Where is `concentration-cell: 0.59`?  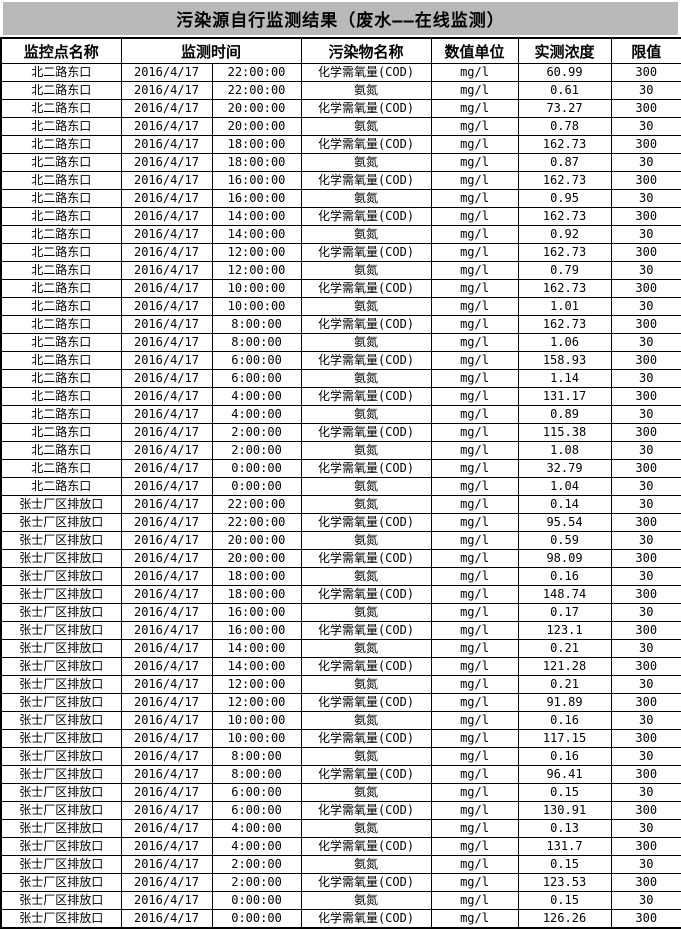 concentration-cell: 0.59 is located at coordinates (564, 540).